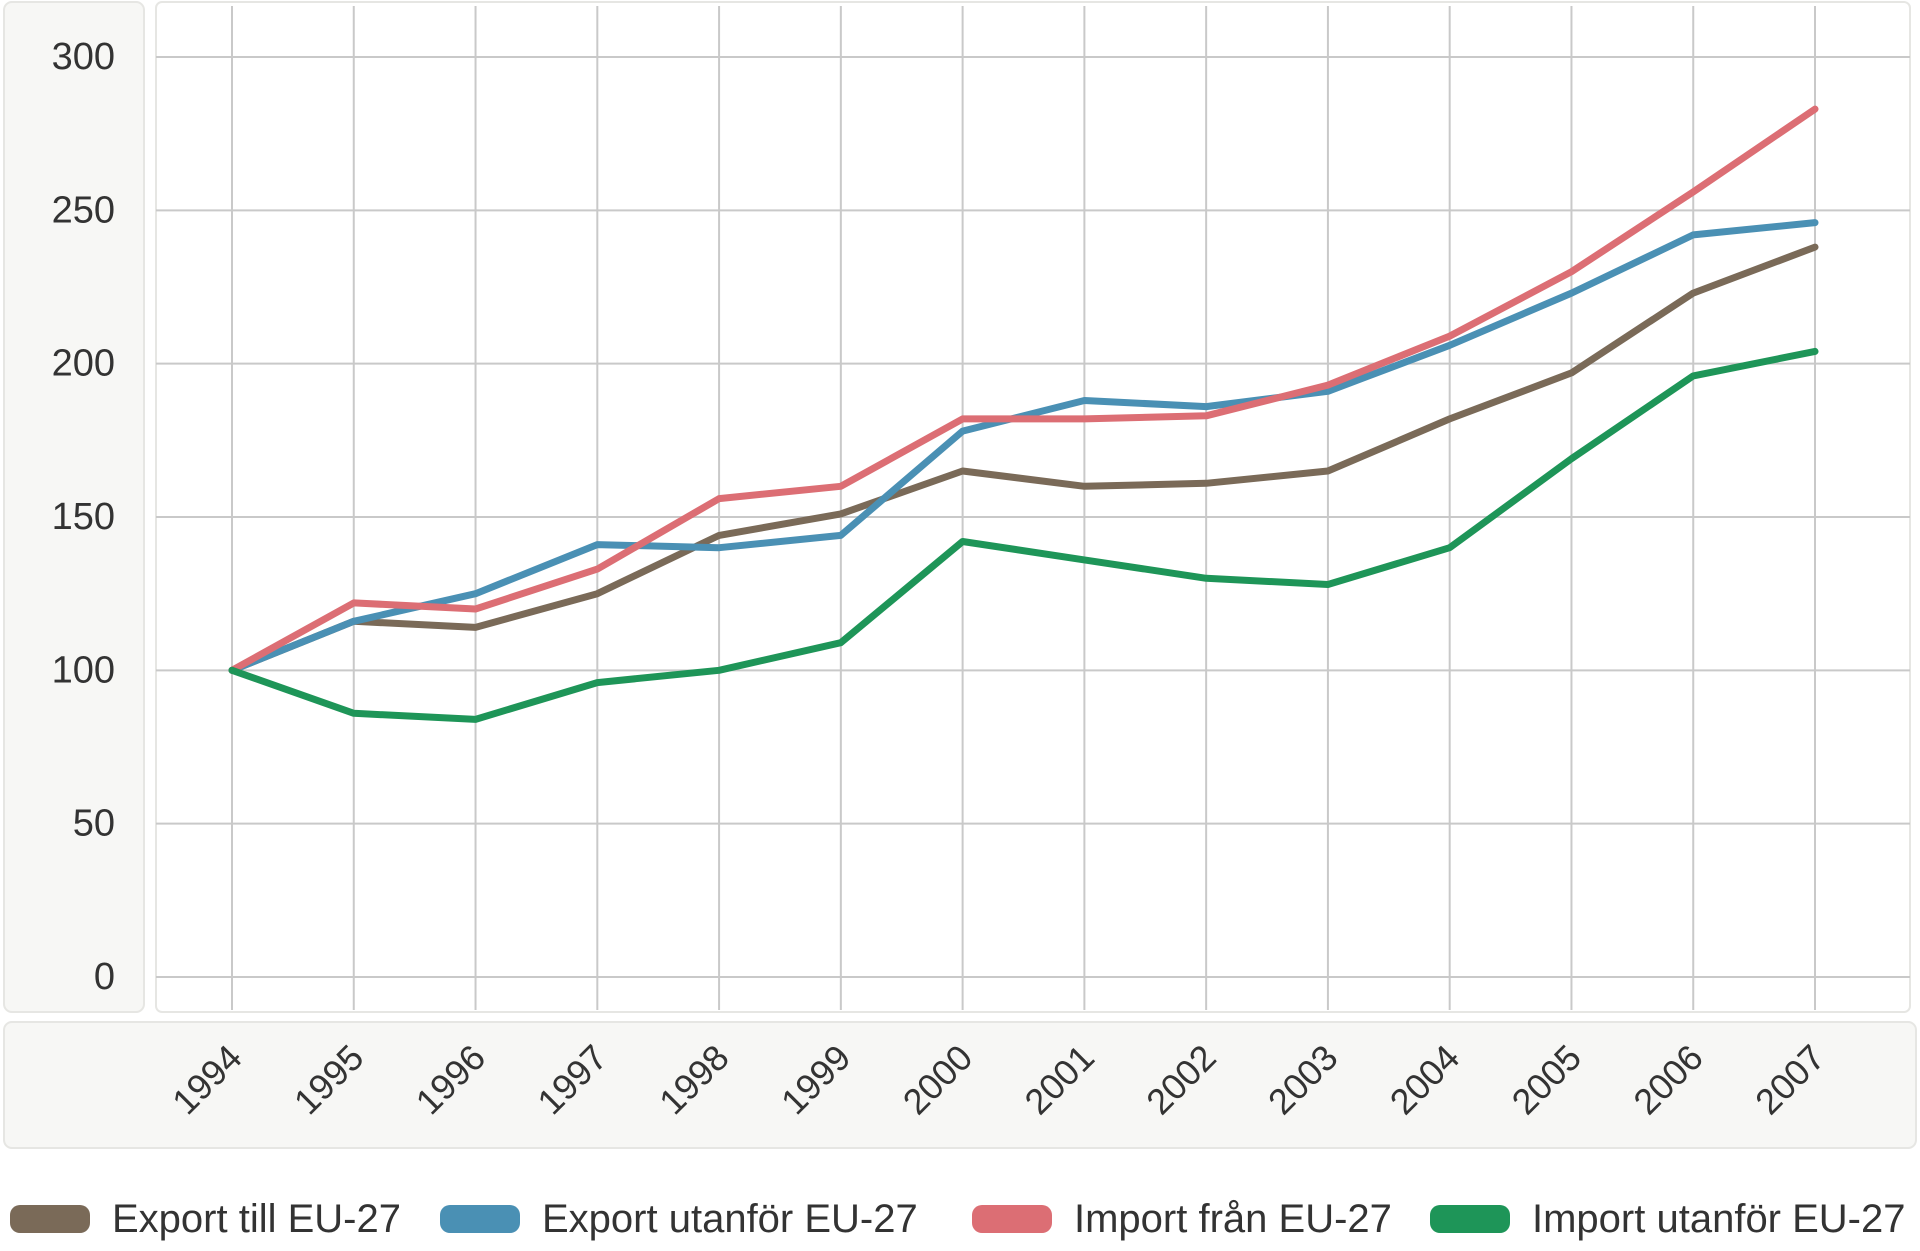 This screenshot has height=1251, width=1920. Describe the element at coordinates (104, 977) in the screenshot. I see `y-tick-label-0: 0` at that location.